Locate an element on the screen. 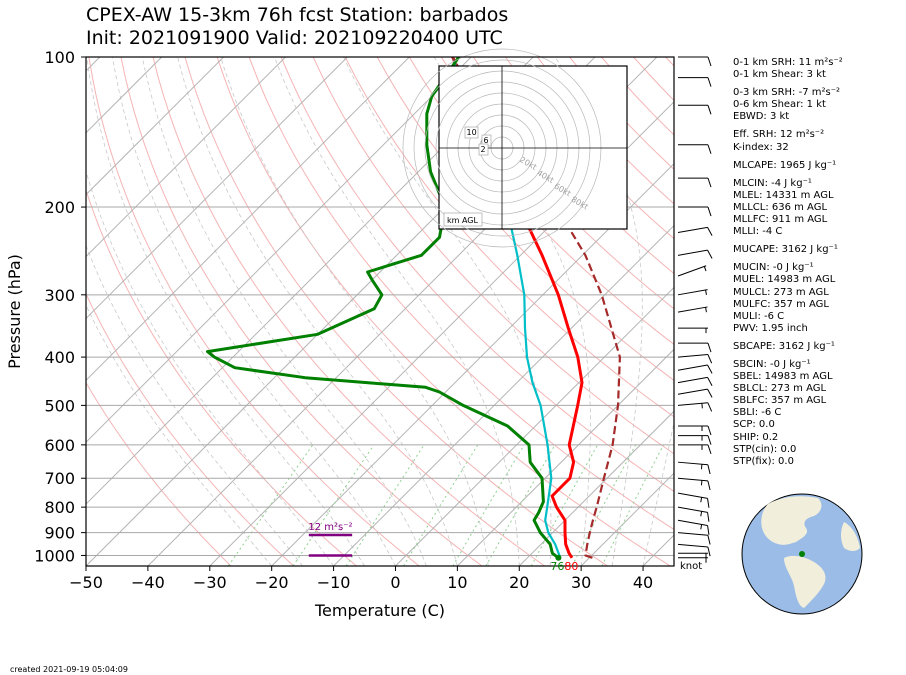  index-entry: MUCIN: -0 J kg⁻¹ is located at coordinates (773, 268).